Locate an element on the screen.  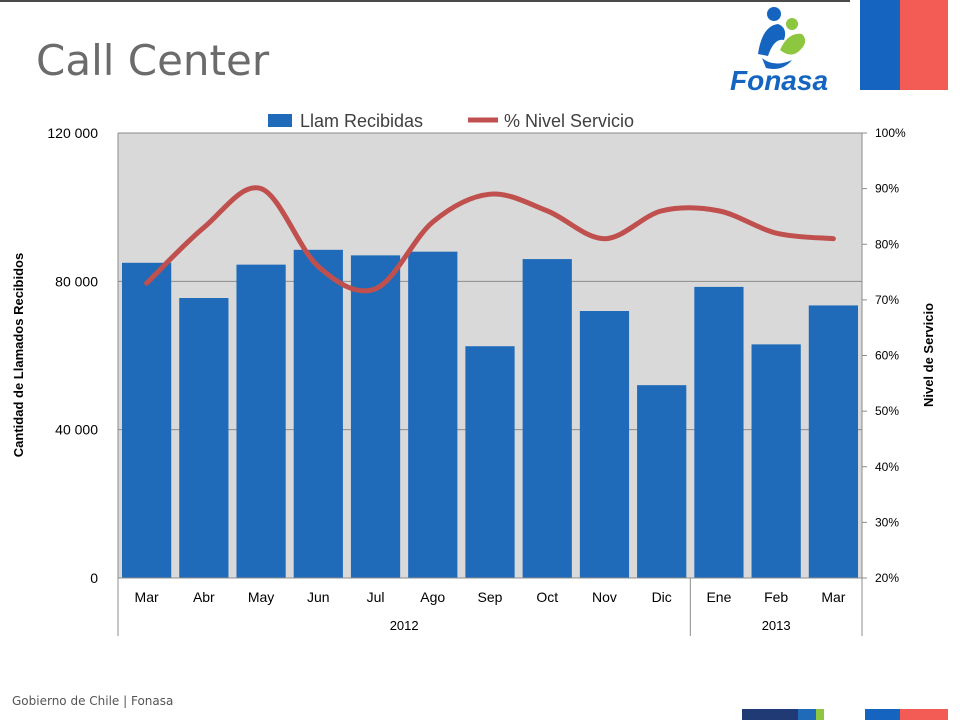
right-axis: 20% 30% 40% 50% 60% 70% 80% 90% 100% is located at coordinates (883, 355).